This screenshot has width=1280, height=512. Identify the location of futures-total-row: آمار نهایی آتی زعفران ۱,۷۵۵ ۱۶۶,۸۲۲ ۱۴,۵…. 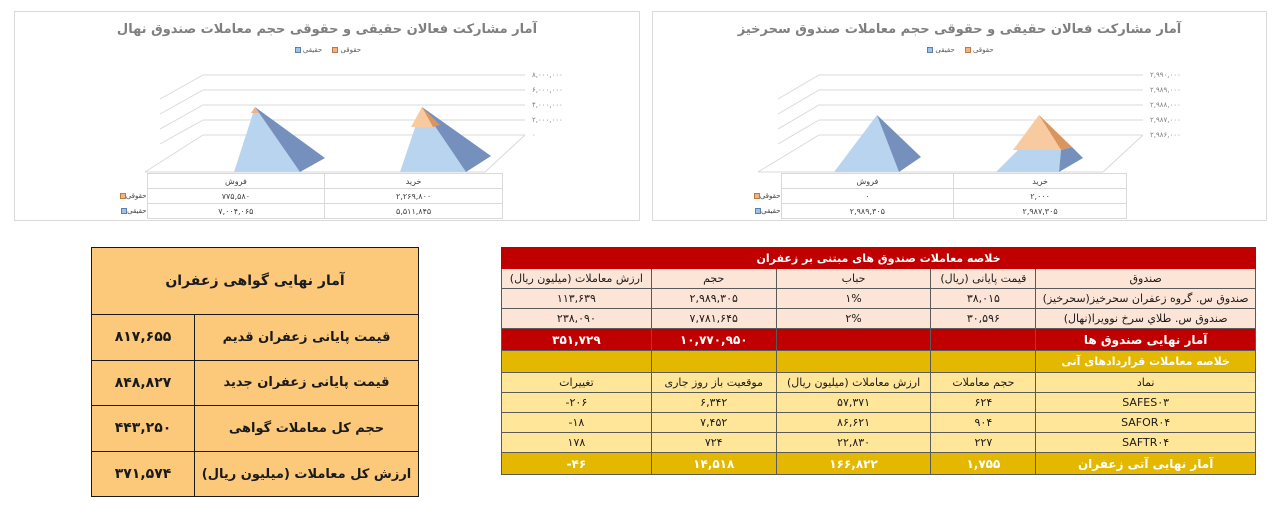
(878, 463).